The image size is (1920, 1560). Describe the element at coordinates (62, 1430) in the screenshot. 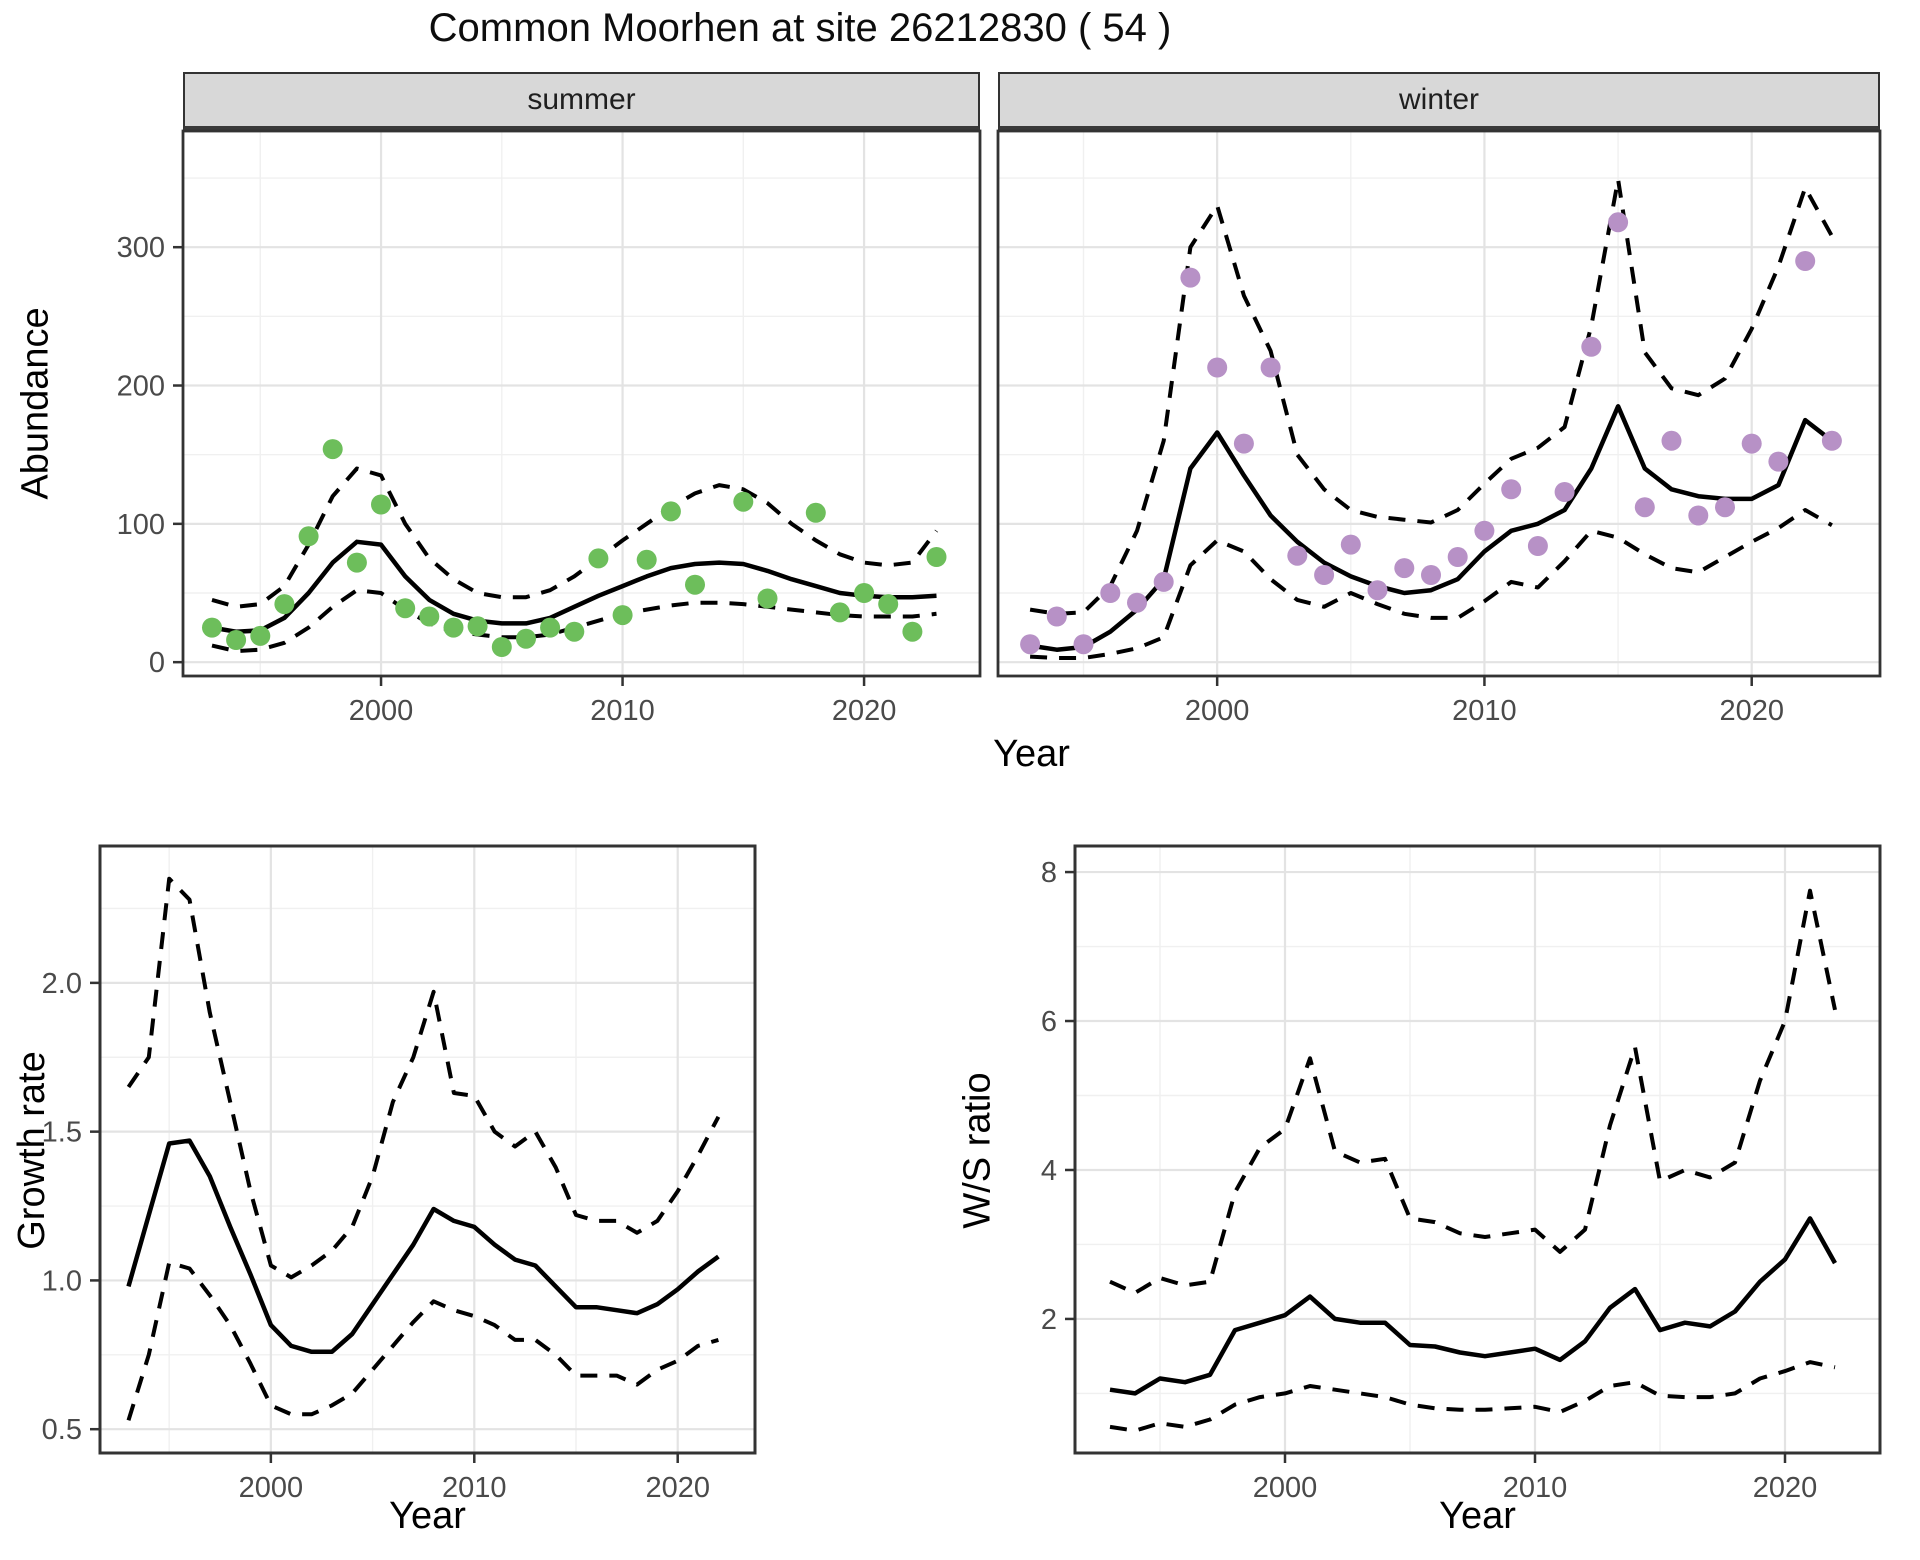

I see `y-tick-label: 0.5` at that location.